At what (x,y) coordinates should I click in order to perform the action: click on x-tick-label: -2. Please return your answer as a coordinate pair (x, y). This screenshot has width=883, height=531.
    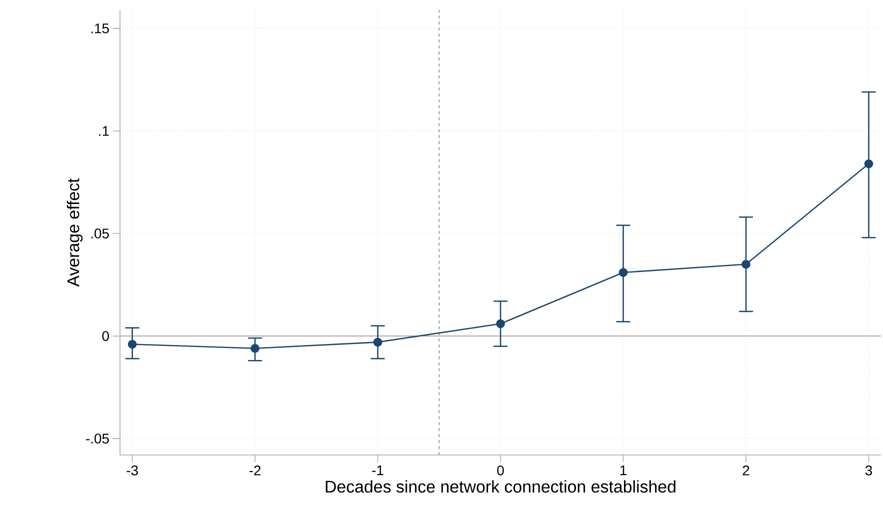
    Looking at the image, I should click on (255, 470).